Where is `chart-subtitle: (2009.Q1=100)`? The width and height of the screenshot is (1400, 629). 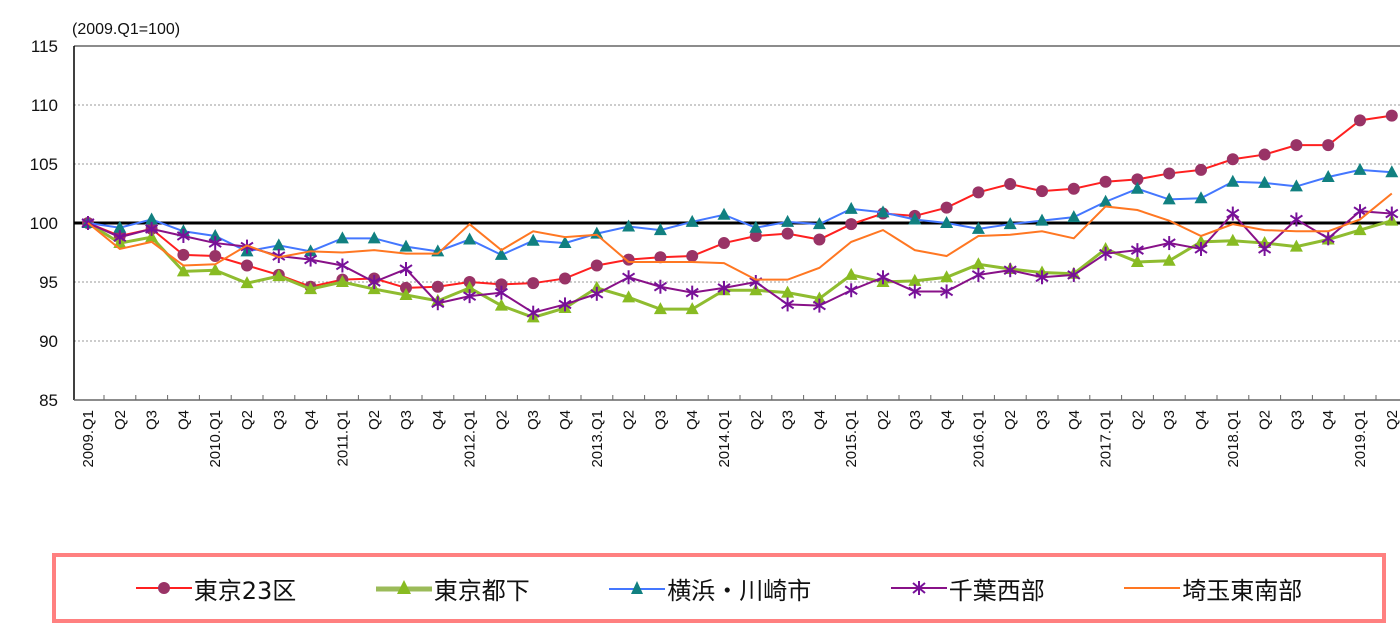
chart-subtitle: (2009.Q1=100) is located at coordinates (126, 29).